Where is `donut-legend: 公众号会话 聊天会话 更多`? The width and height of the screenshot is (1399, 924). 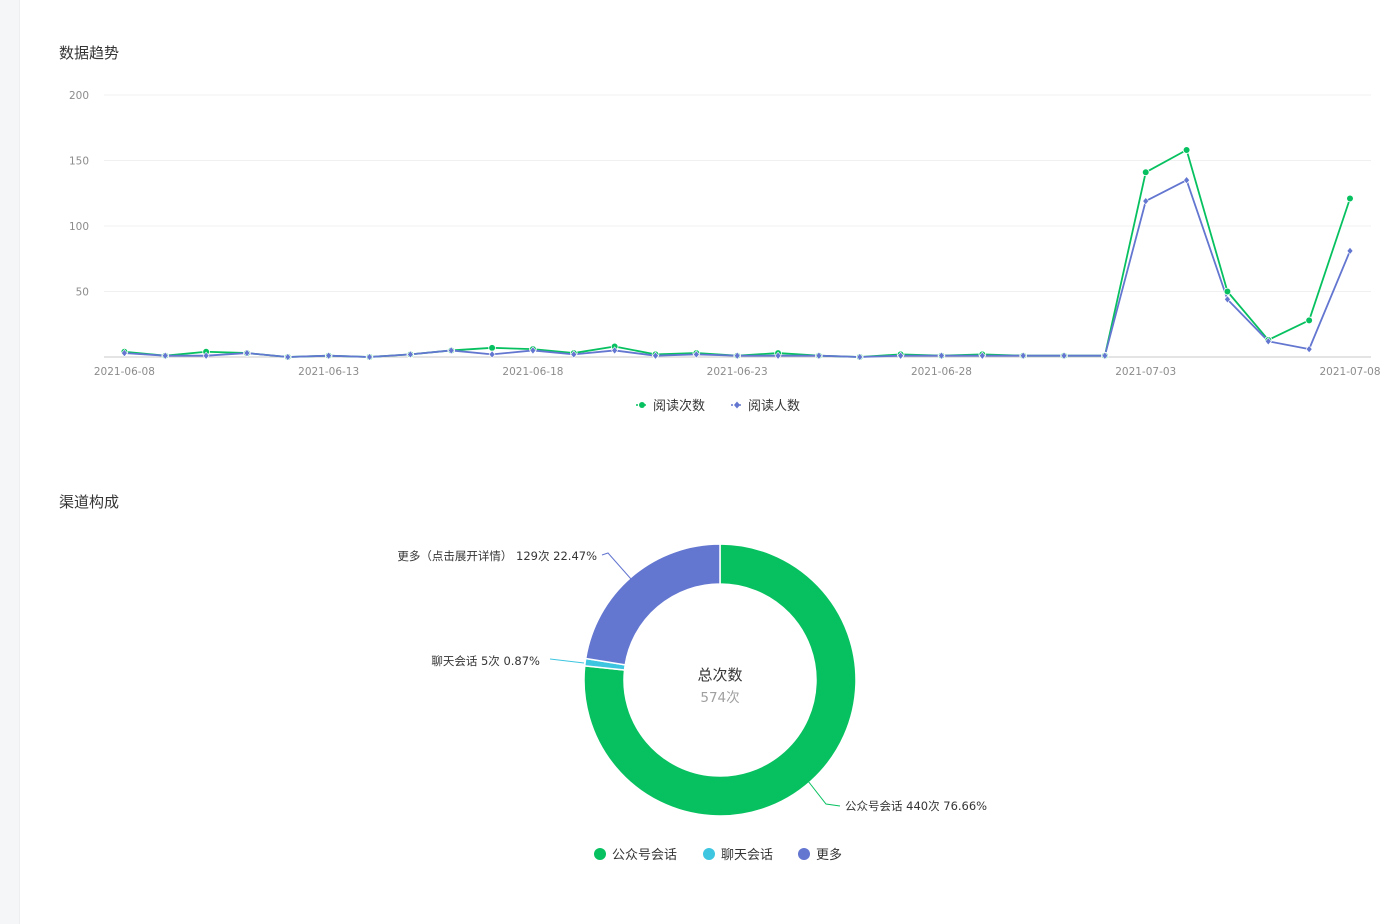
donut-legend: 公众号会话 聊天会话 更多 is located at coordinates (718, 855).